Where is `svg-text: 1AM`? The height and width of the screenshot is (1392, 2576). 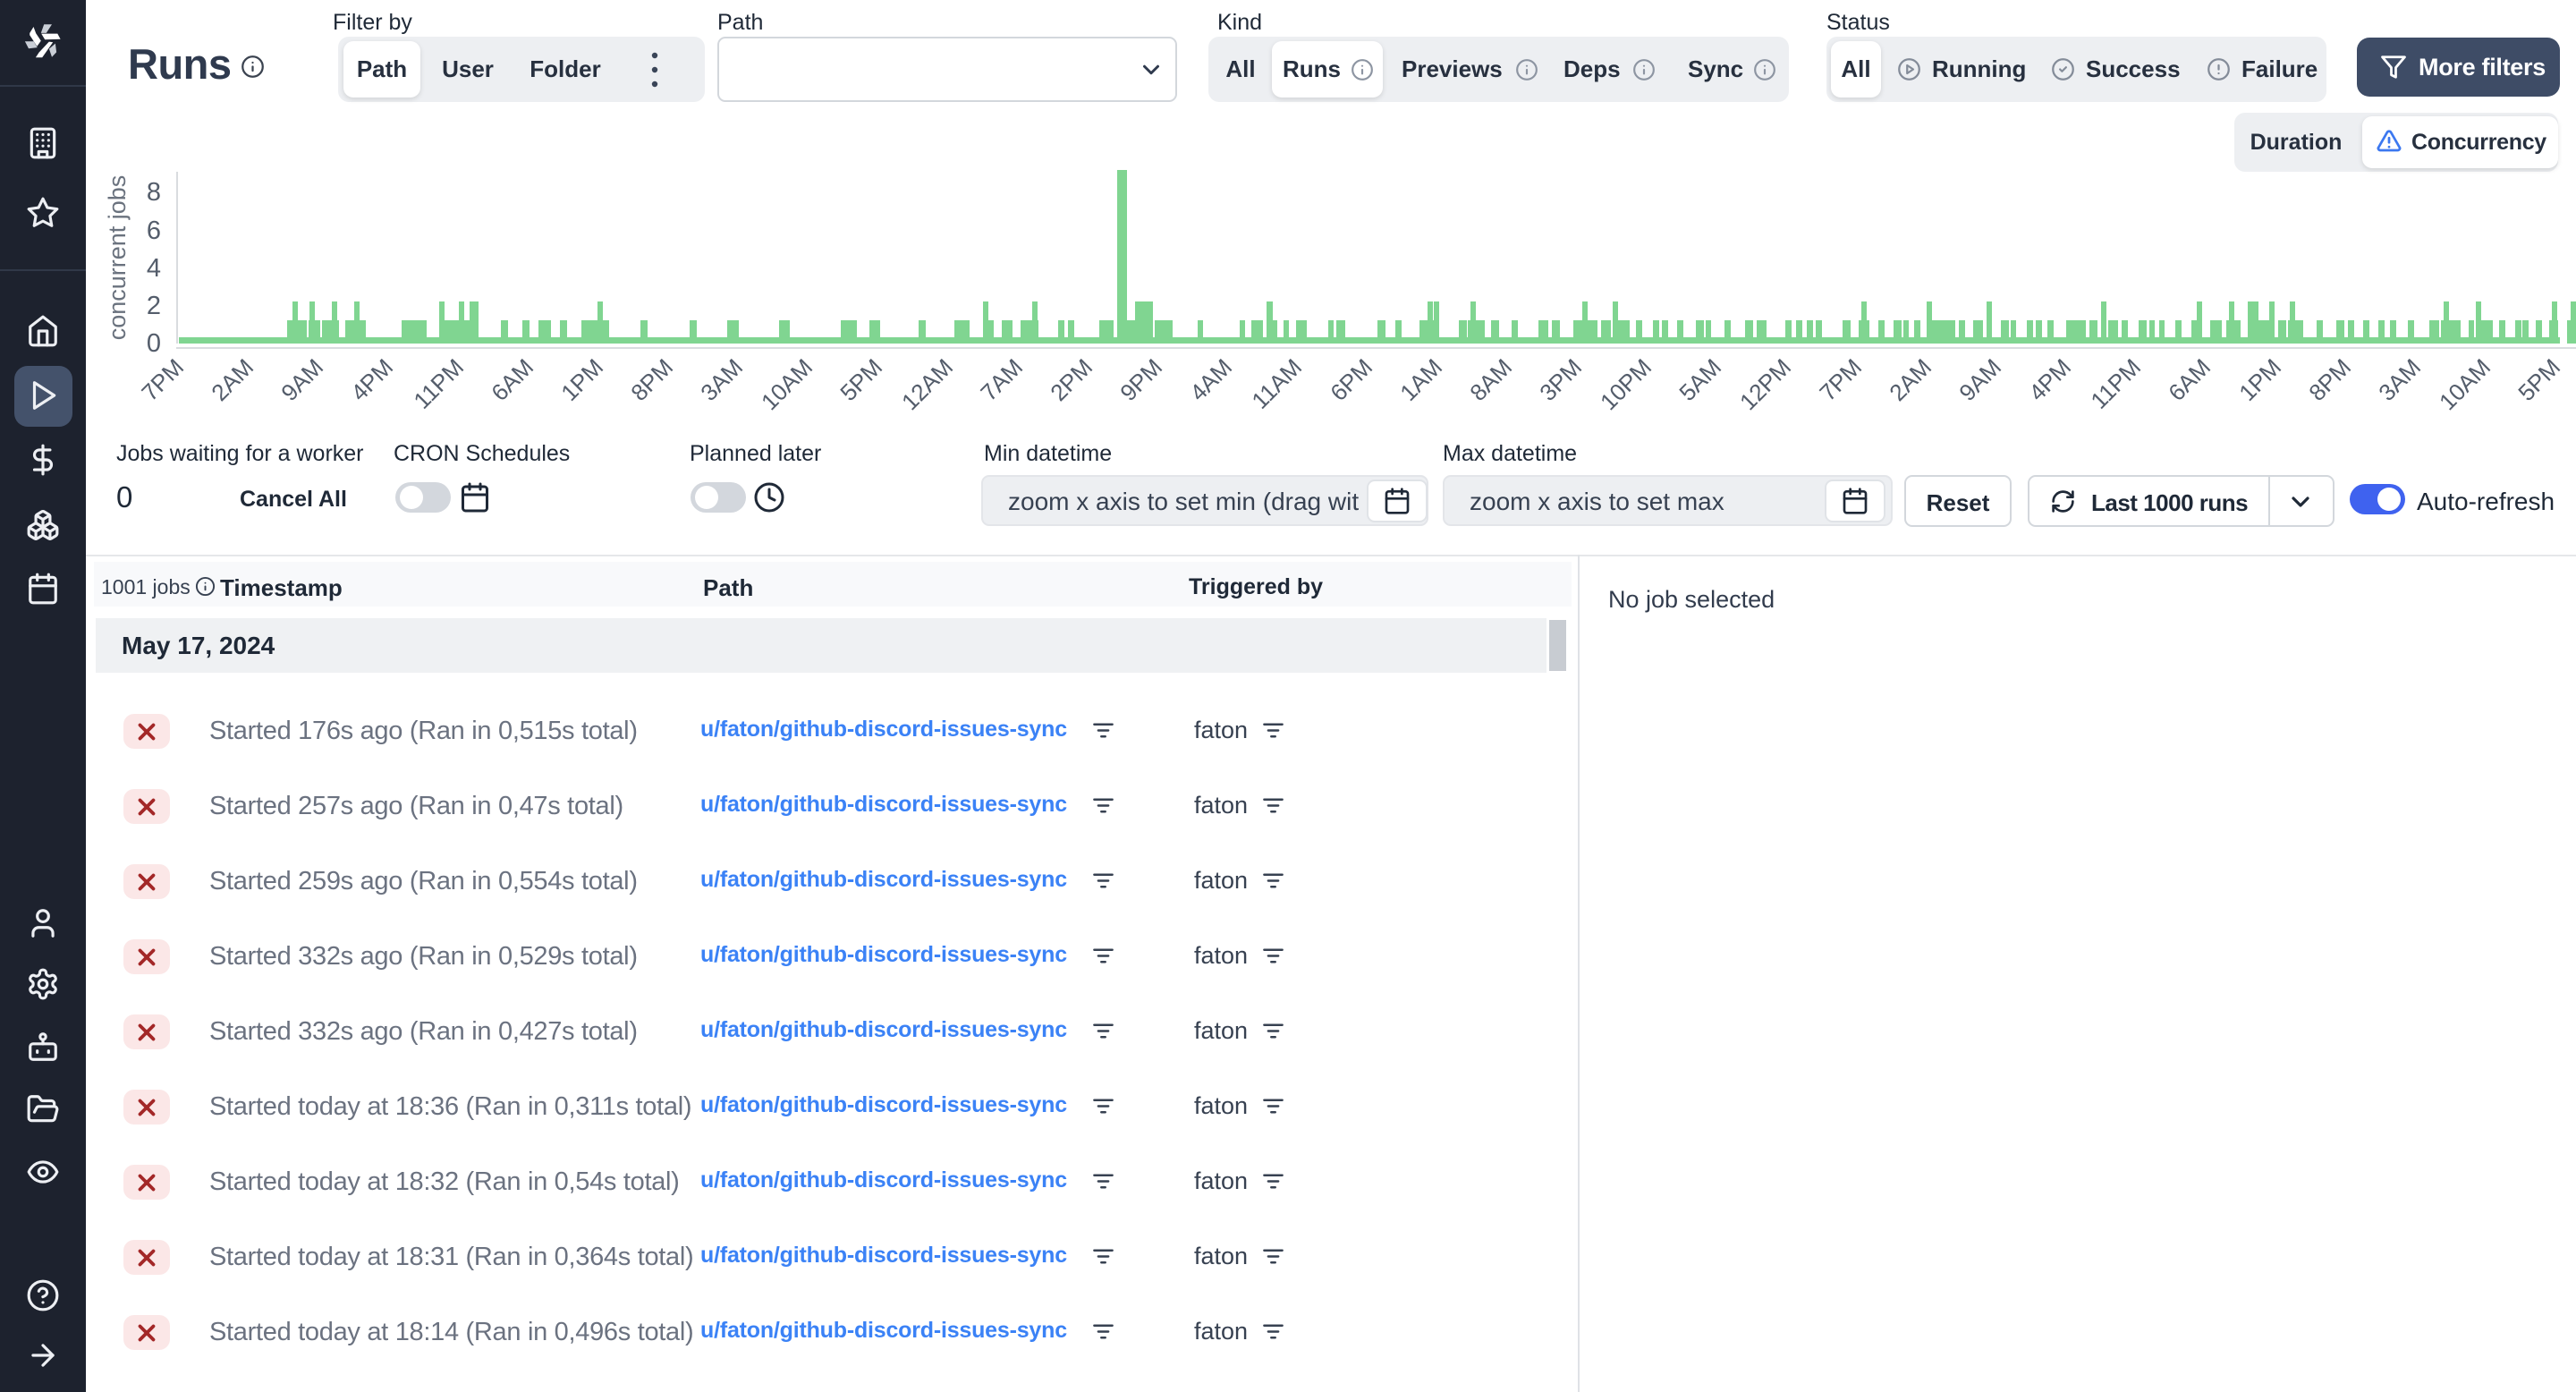 svg-text: 1AM is located at coordinates (1420, 379).